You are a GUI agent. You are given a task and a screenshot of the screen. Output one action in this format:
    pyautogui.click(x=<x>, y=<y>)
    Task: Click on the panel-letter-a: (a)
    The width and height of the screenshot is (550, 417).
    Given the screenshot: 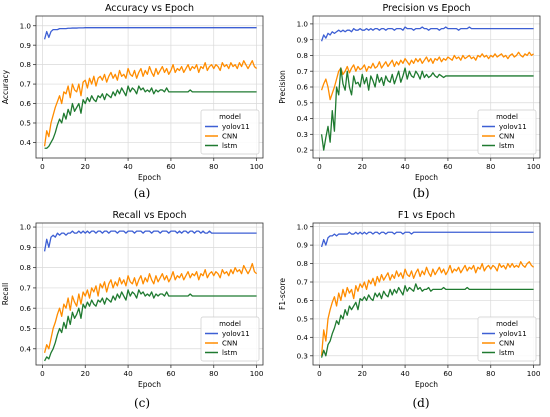 What is the action you would take?
    pyautogui.click(x=142, y=193)
    